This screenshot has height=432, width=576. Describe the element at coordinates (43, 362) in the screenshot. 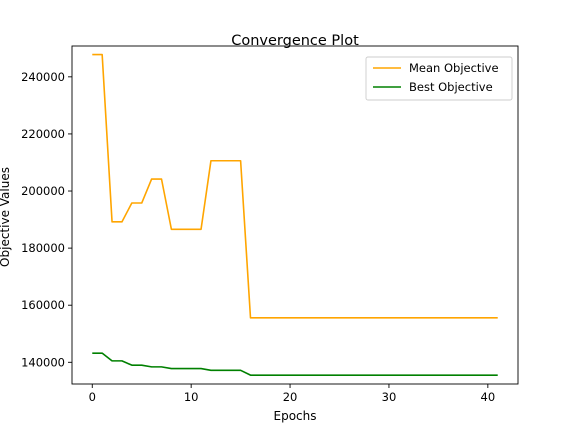

I see `y-tick-label: 140000` at that location.